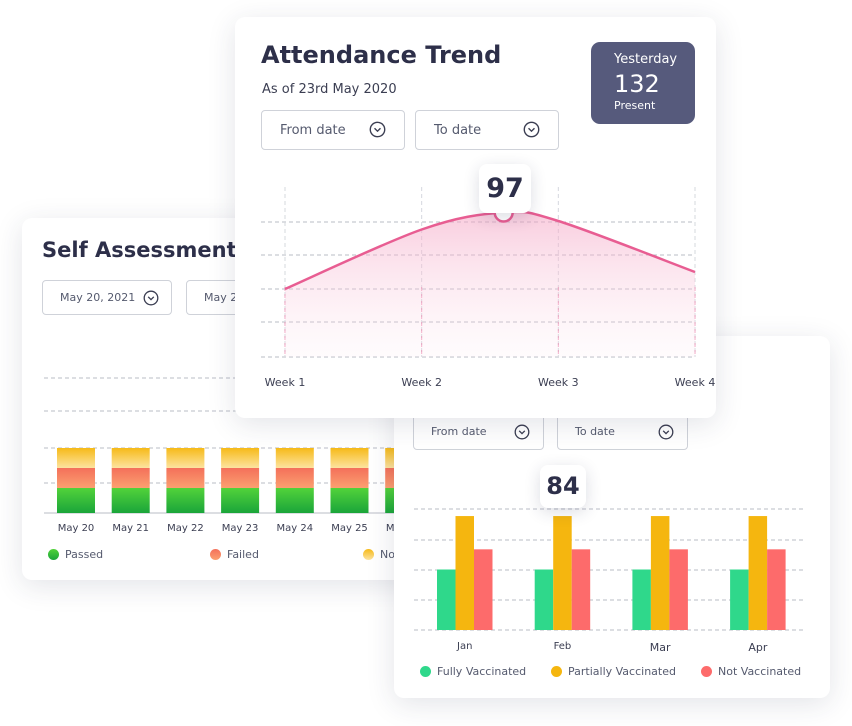 The image size is (852, 726). I want to click on x-tick-label: May 24, so click(295, 528).